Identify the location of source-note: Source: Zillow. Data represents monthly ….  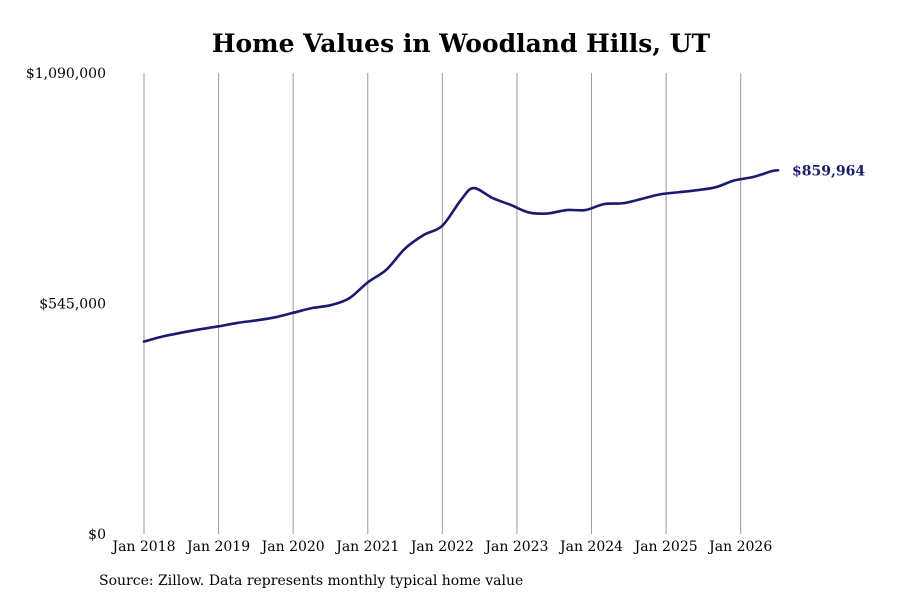
(311, 581).